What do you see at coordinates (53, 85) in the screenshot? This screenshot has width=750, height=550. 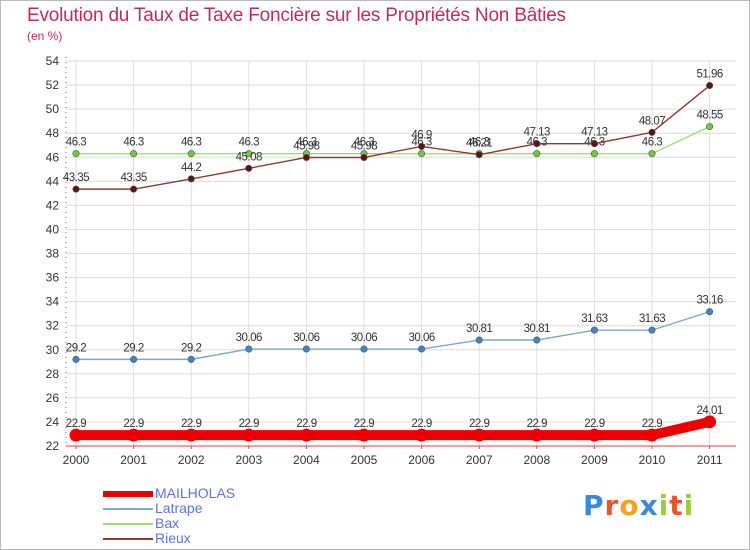 I see `y-tick-label: 52` at bounding box center [53, 85].